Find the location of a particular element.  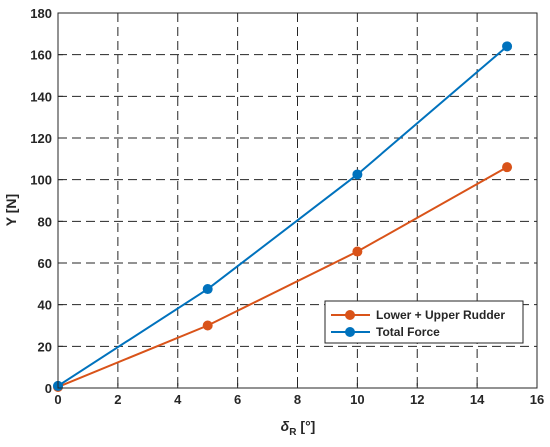

x-tick-label: 4 is located at coordinates (178, 399).